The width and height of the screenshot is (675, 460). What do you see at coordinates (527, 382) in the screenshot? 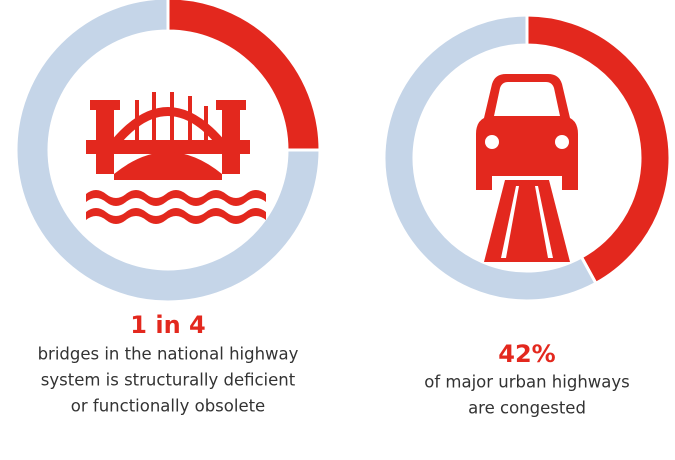
I see `caption-line: of major urban highways` at bounding box center [527, 382].